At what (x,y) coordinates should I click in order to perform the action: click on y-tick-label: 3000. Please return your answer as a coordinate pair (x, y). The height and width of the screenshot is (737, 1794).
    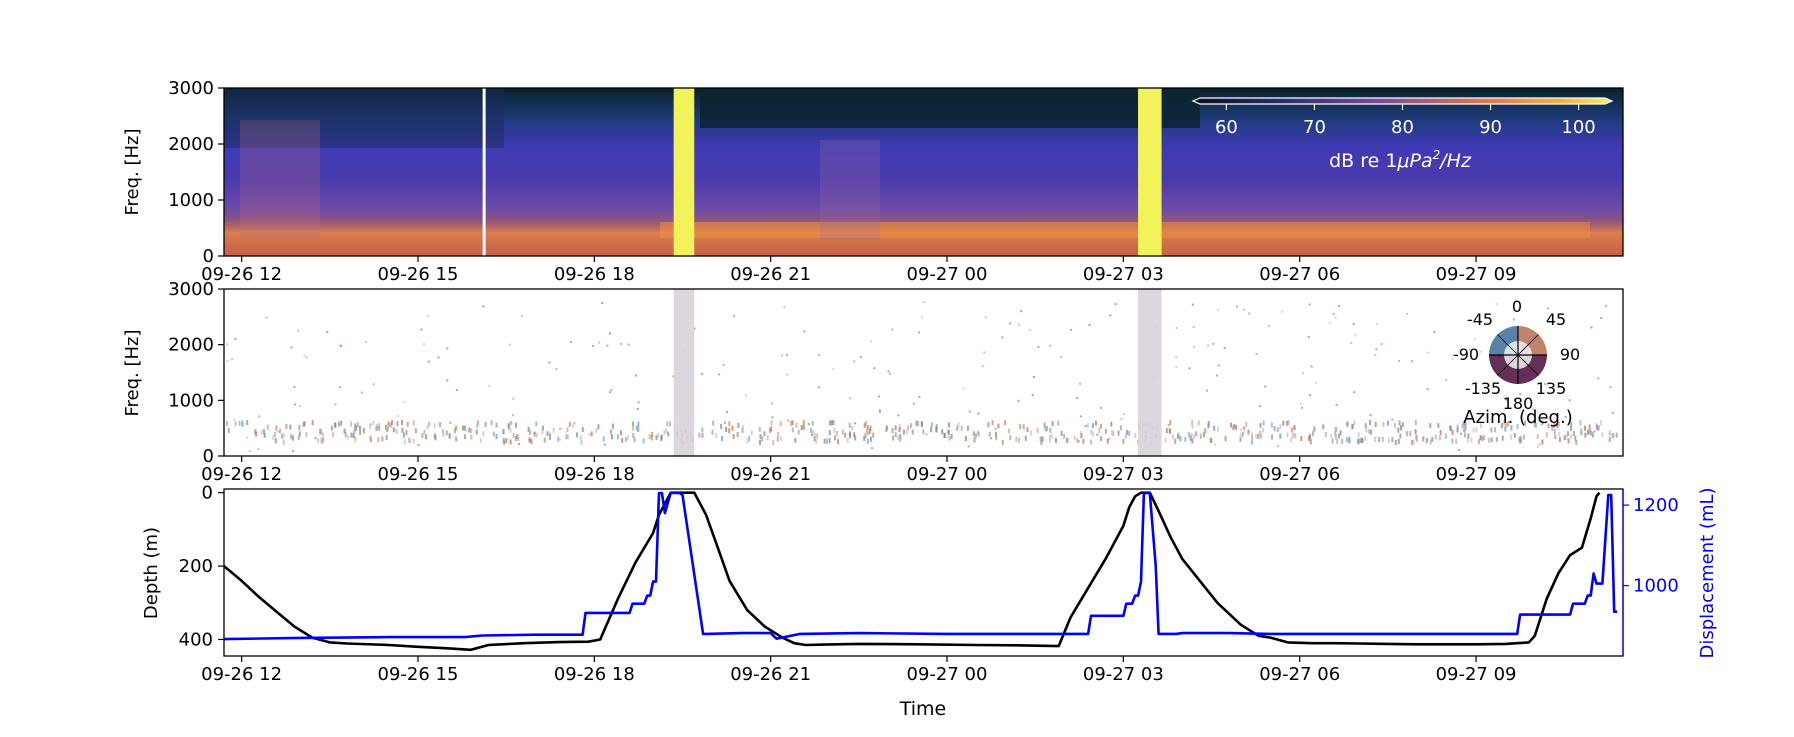
    Looking at the image, I should click on (191, 289).